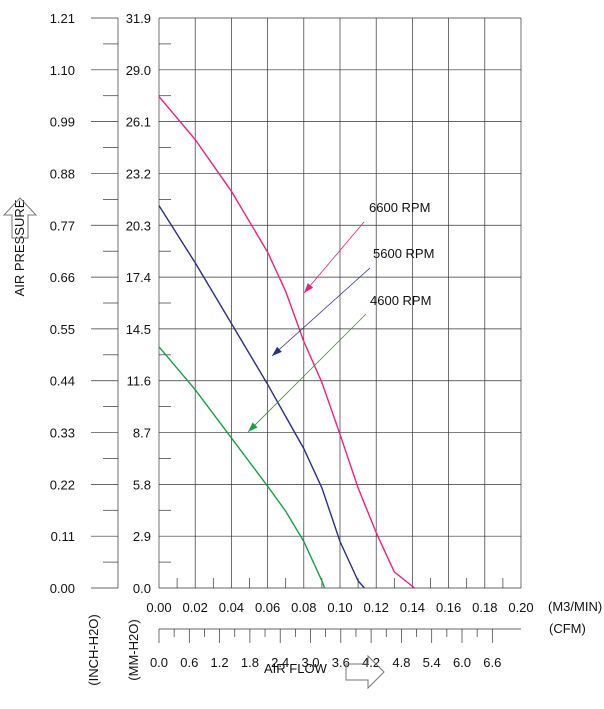  Describe the element at coordinates (432, 662) in the screenshot. I see `cfm-tick-label: 5.4` at that location.